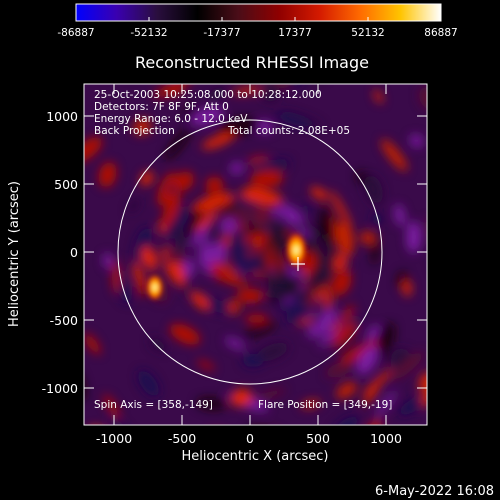 The image size is (500, 500). I want to click on spin-axis-label: Spin Axis = [358,-149], so click(153, 405).